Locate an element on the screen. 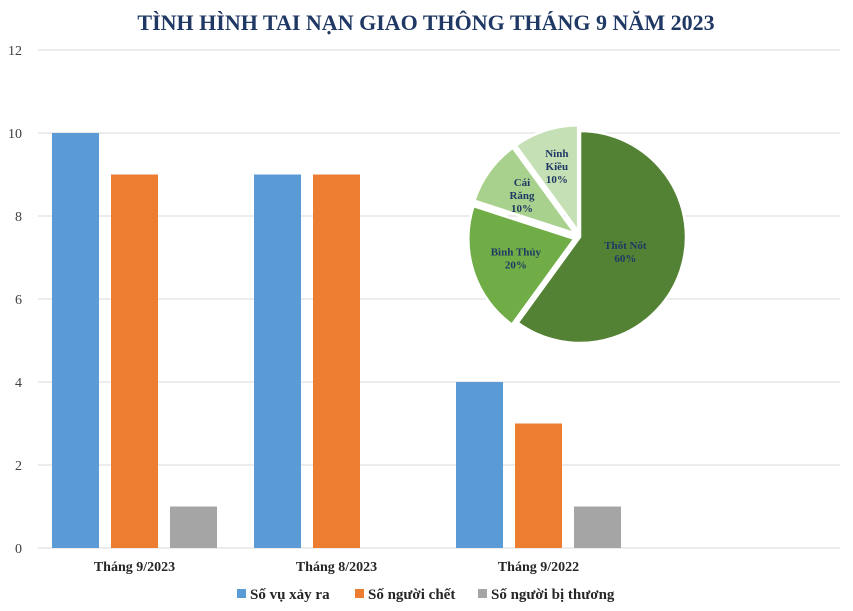  y-tick-label: 0 is located at coordinates (18, 549).